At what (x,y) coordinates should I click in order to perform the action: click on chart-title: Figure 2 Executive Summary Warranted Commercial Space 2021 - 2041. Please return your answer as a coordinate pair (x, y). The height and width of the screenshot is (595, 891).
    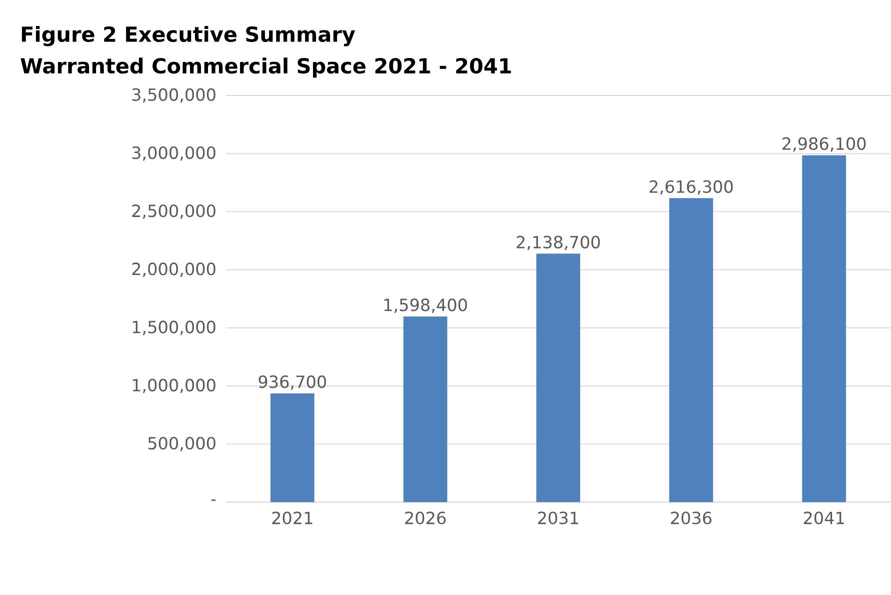
    Looking at the image, I should click on (265, 52).